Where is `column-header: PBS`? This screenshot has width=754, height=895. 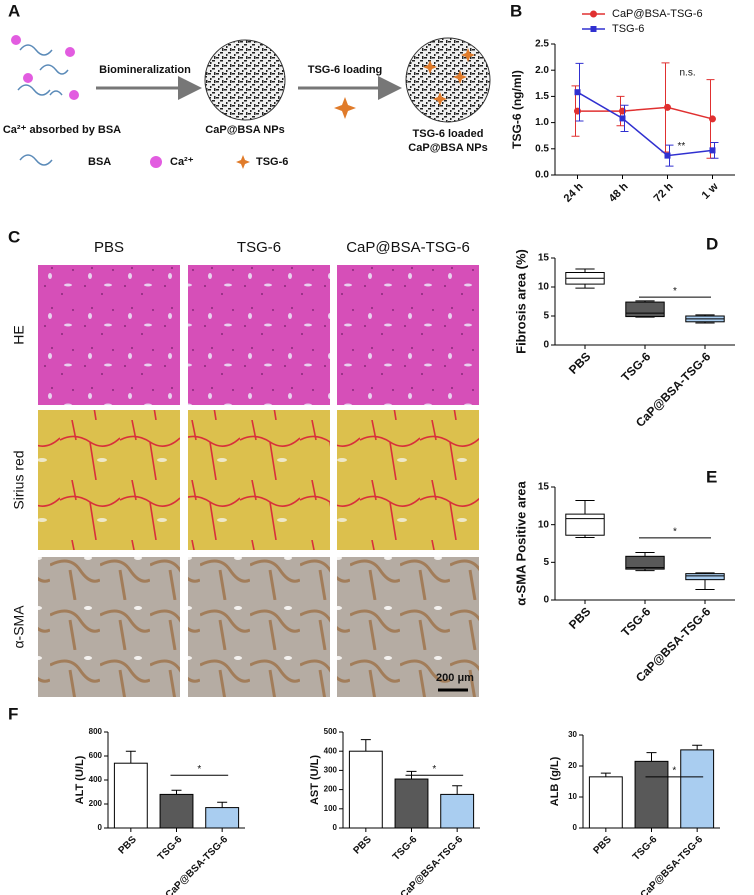 column-header: PBS is located at coordinates (109, 247).